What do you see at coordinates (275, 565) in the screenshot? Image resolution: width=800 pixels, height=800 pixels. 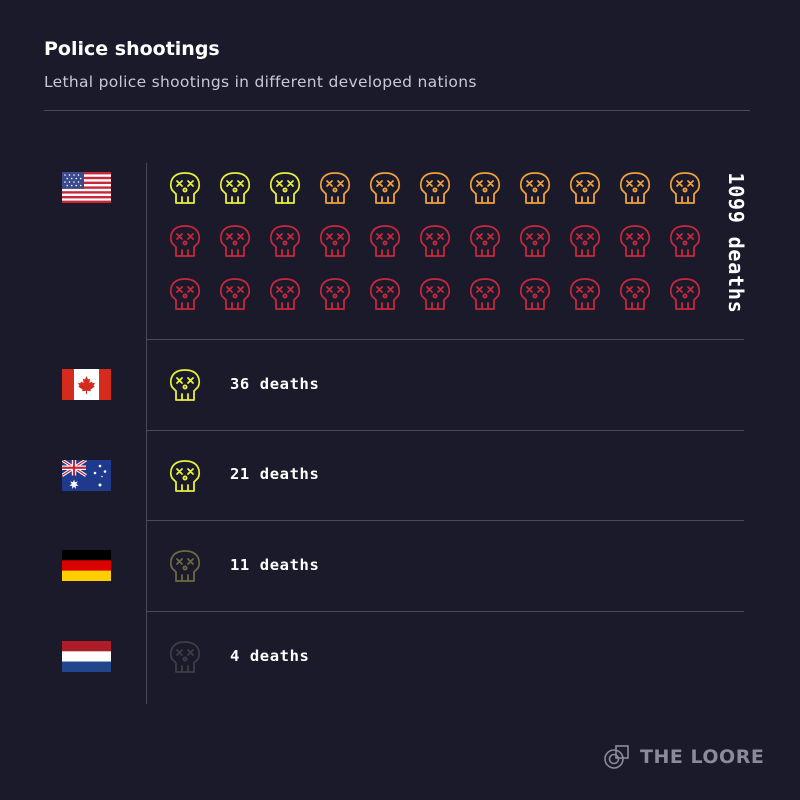 I see `germany-deaths-label: 11 deaths` at bounding box center [275, 565].